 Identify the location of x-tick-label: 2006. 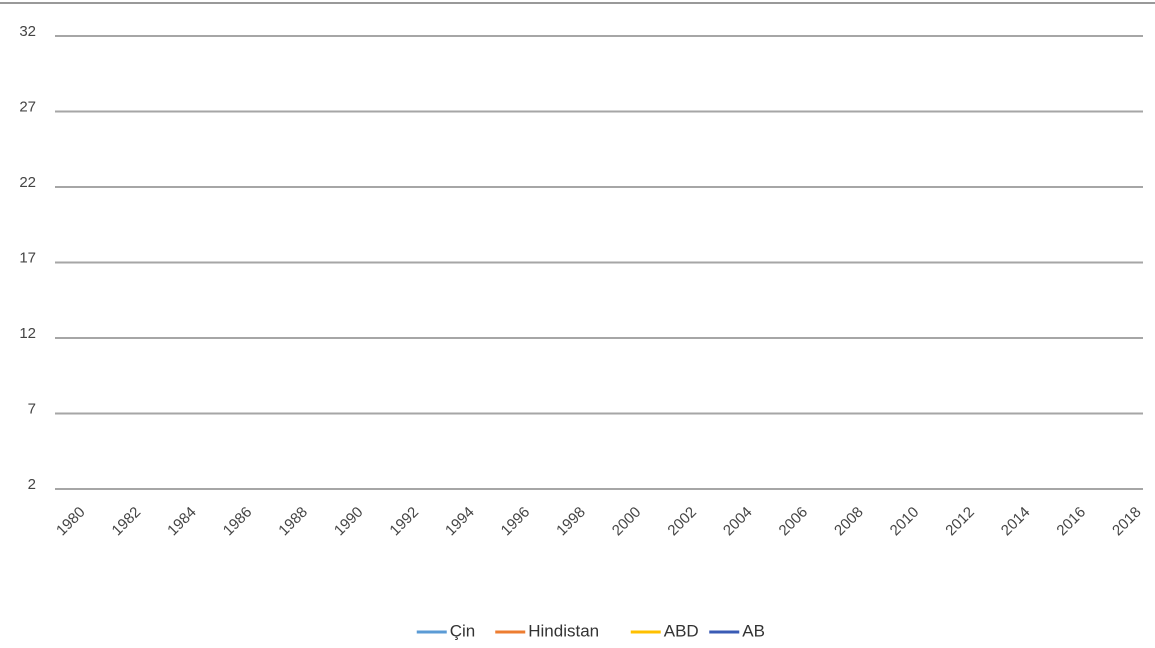
(794, 522).